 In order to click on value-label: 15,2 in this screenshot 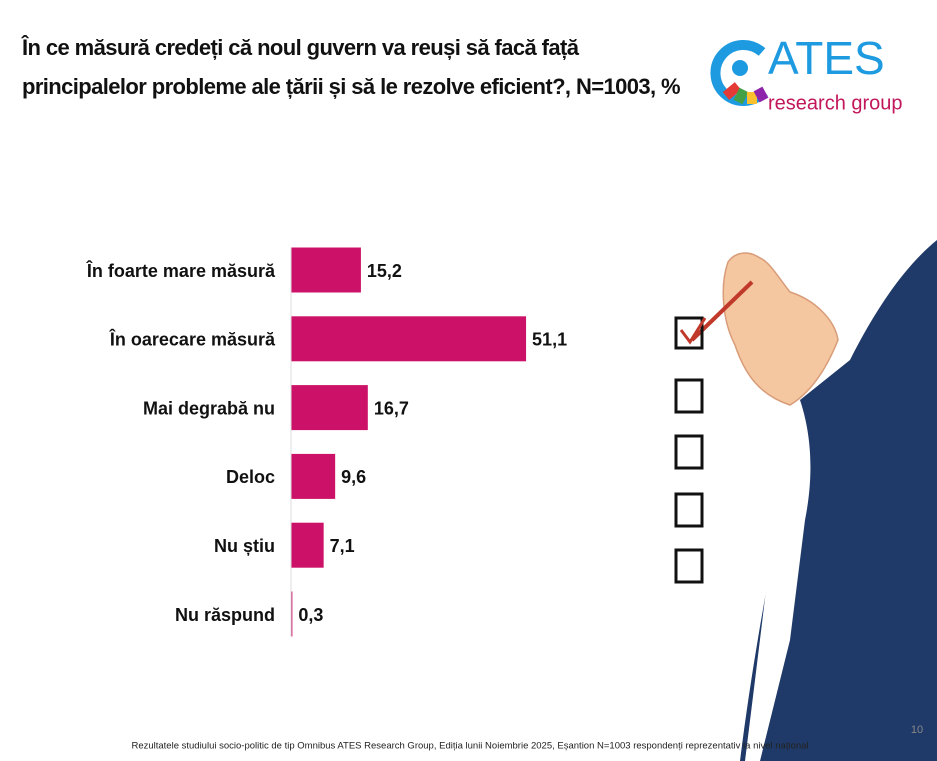, I will do `click(384, 271)`.